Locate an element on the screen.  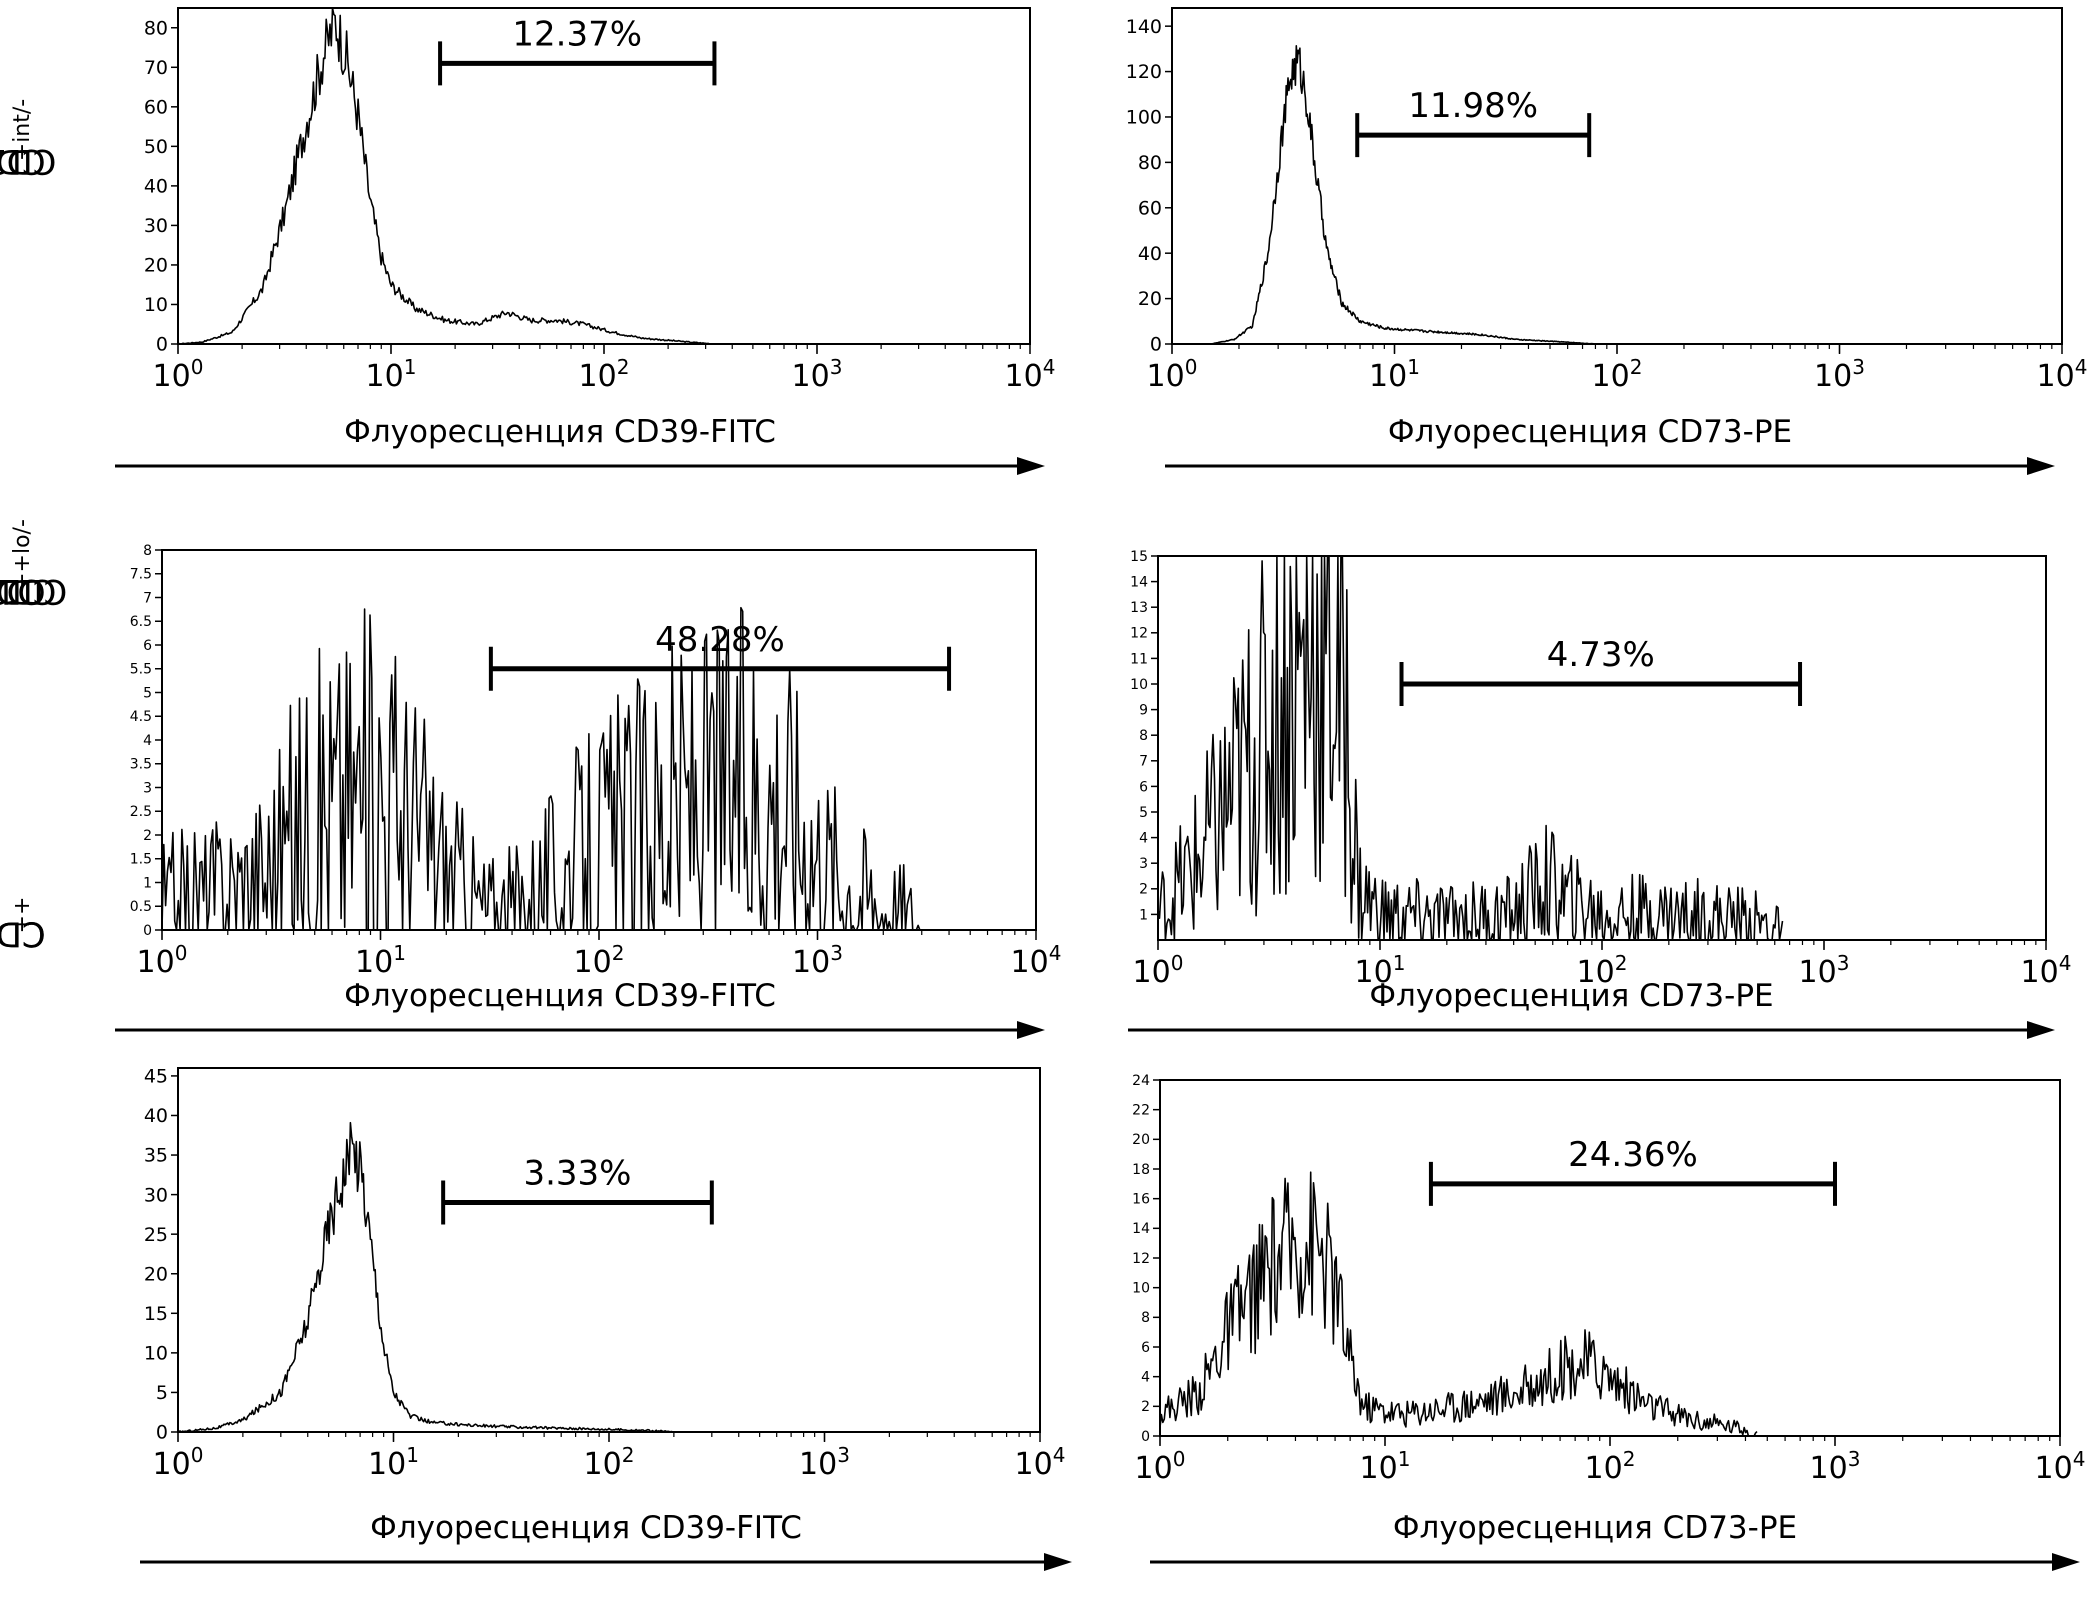
y-tick-label: 13 is located at coordinates (1139, 608).